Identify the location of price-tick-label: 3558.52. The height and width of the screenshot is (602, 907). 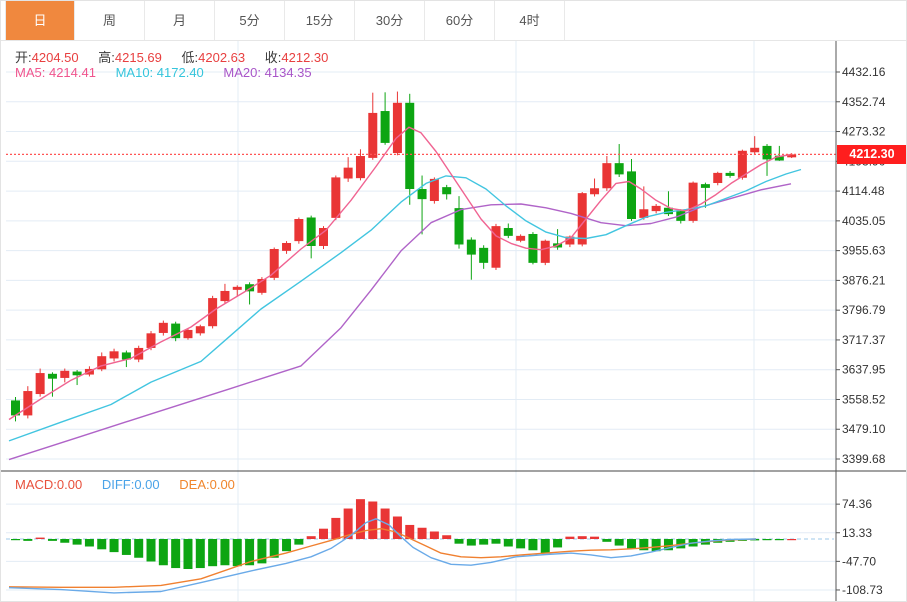
(864, 399).